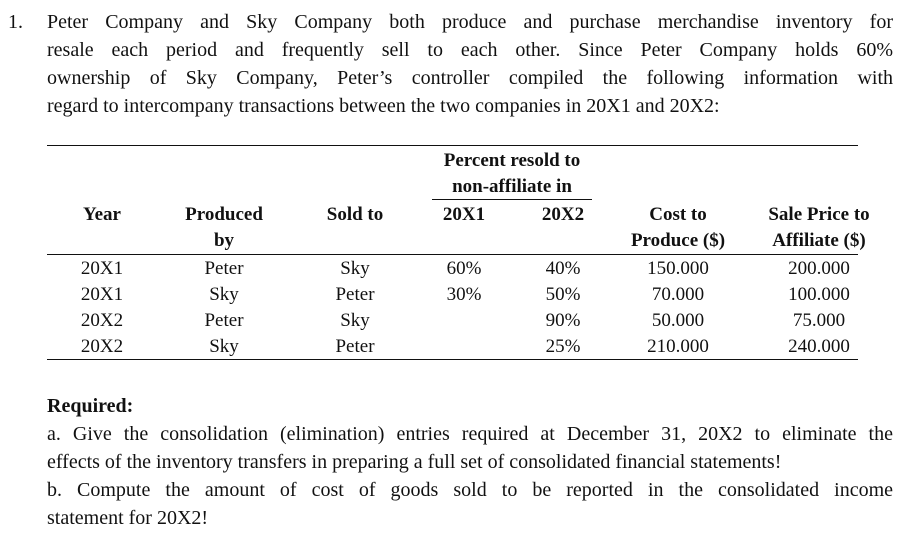 The width and height of the screenshot is (899, 533). Describe the element at coordinates (563, 294) in the screenshot. I see `table-cell-pct-20x2: 50%` at that location.